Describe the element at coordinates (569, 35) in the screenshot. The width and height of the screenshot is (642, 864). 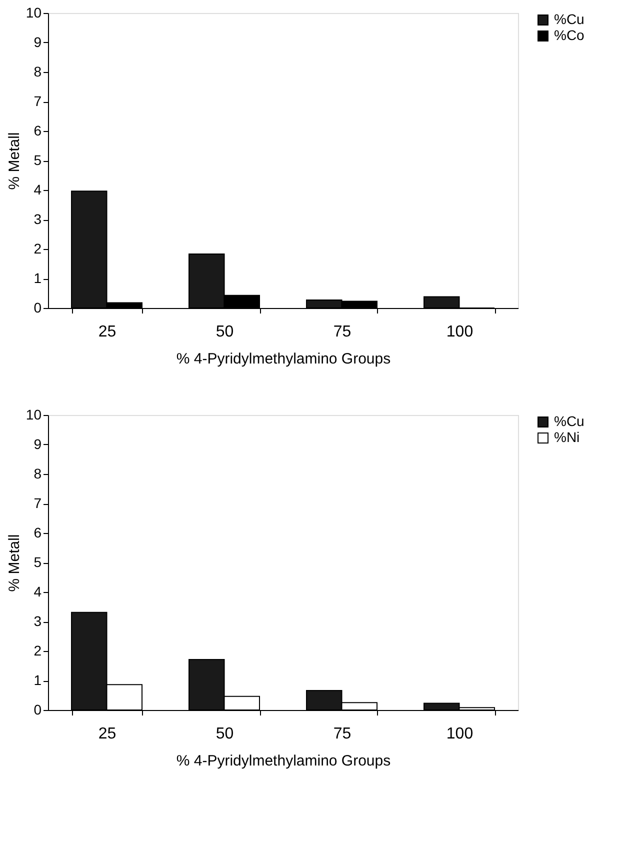
I see `legend-label: %Co` at that location.